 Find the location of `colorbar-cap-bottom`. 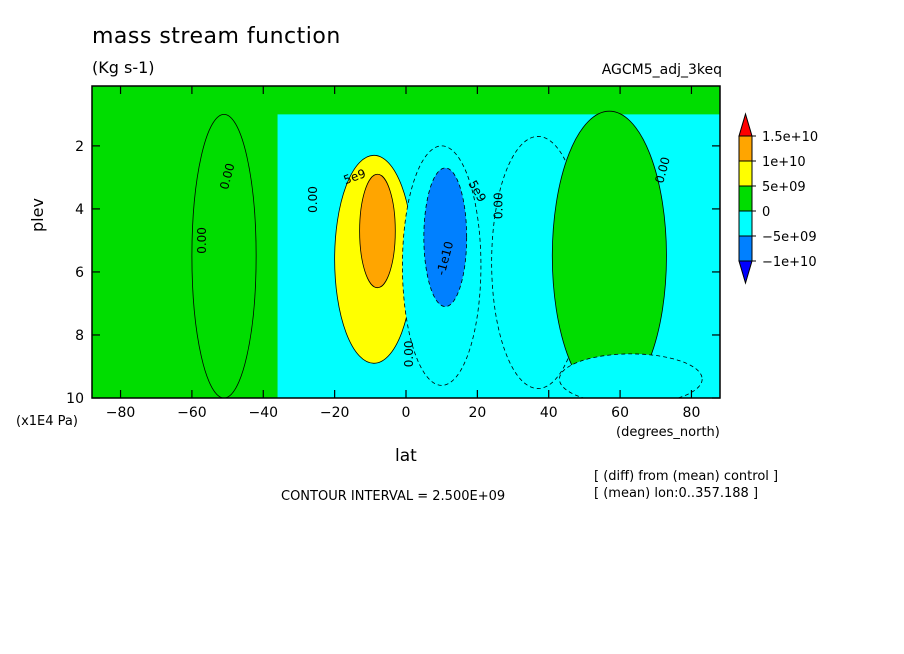

colorbar-cap-bottom is located at coordinates (745, 272).